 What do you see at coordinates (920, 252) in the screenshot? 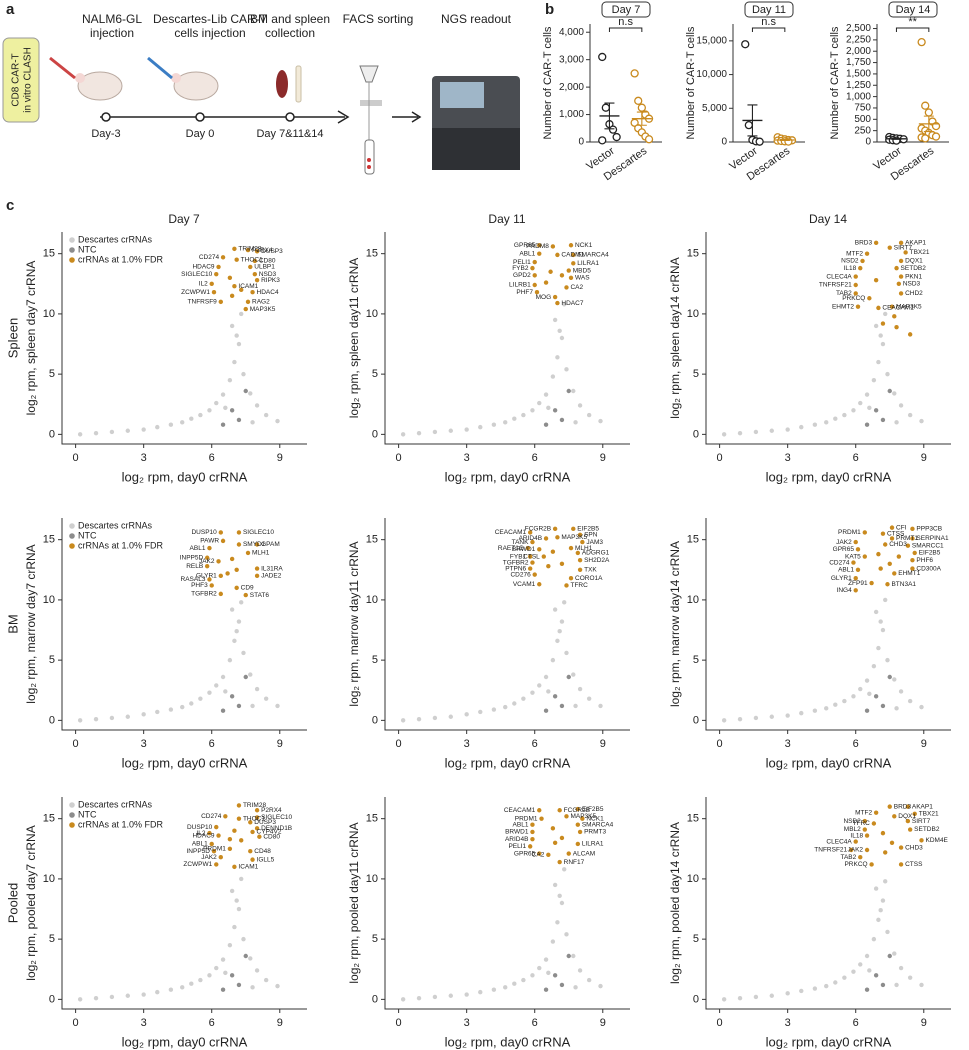
I see `gene-label: TBX21` at bounding box center [920, 252].